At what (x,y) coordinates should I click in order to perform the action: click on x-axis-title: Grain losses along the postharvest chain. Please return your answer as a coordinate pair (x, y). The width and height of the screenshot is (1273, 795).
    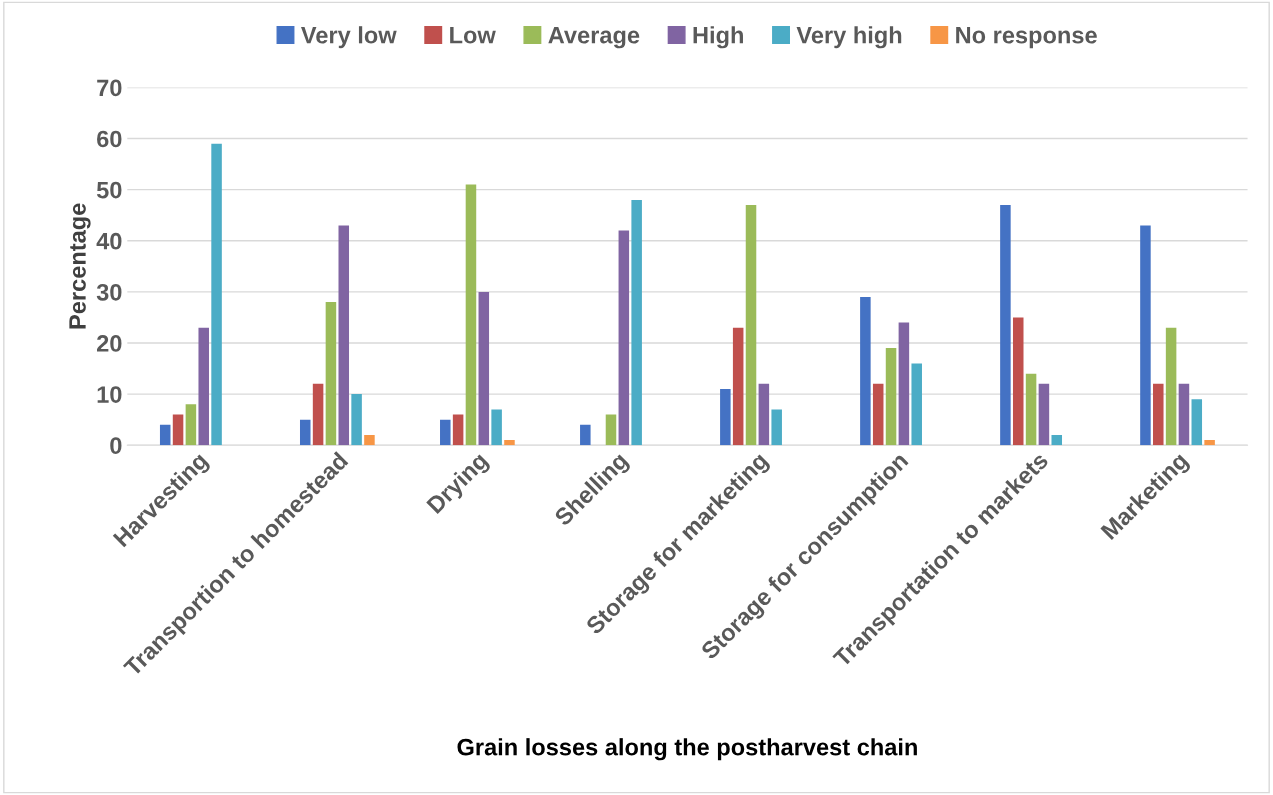
    Looking at the image, I should click on (687, 749).